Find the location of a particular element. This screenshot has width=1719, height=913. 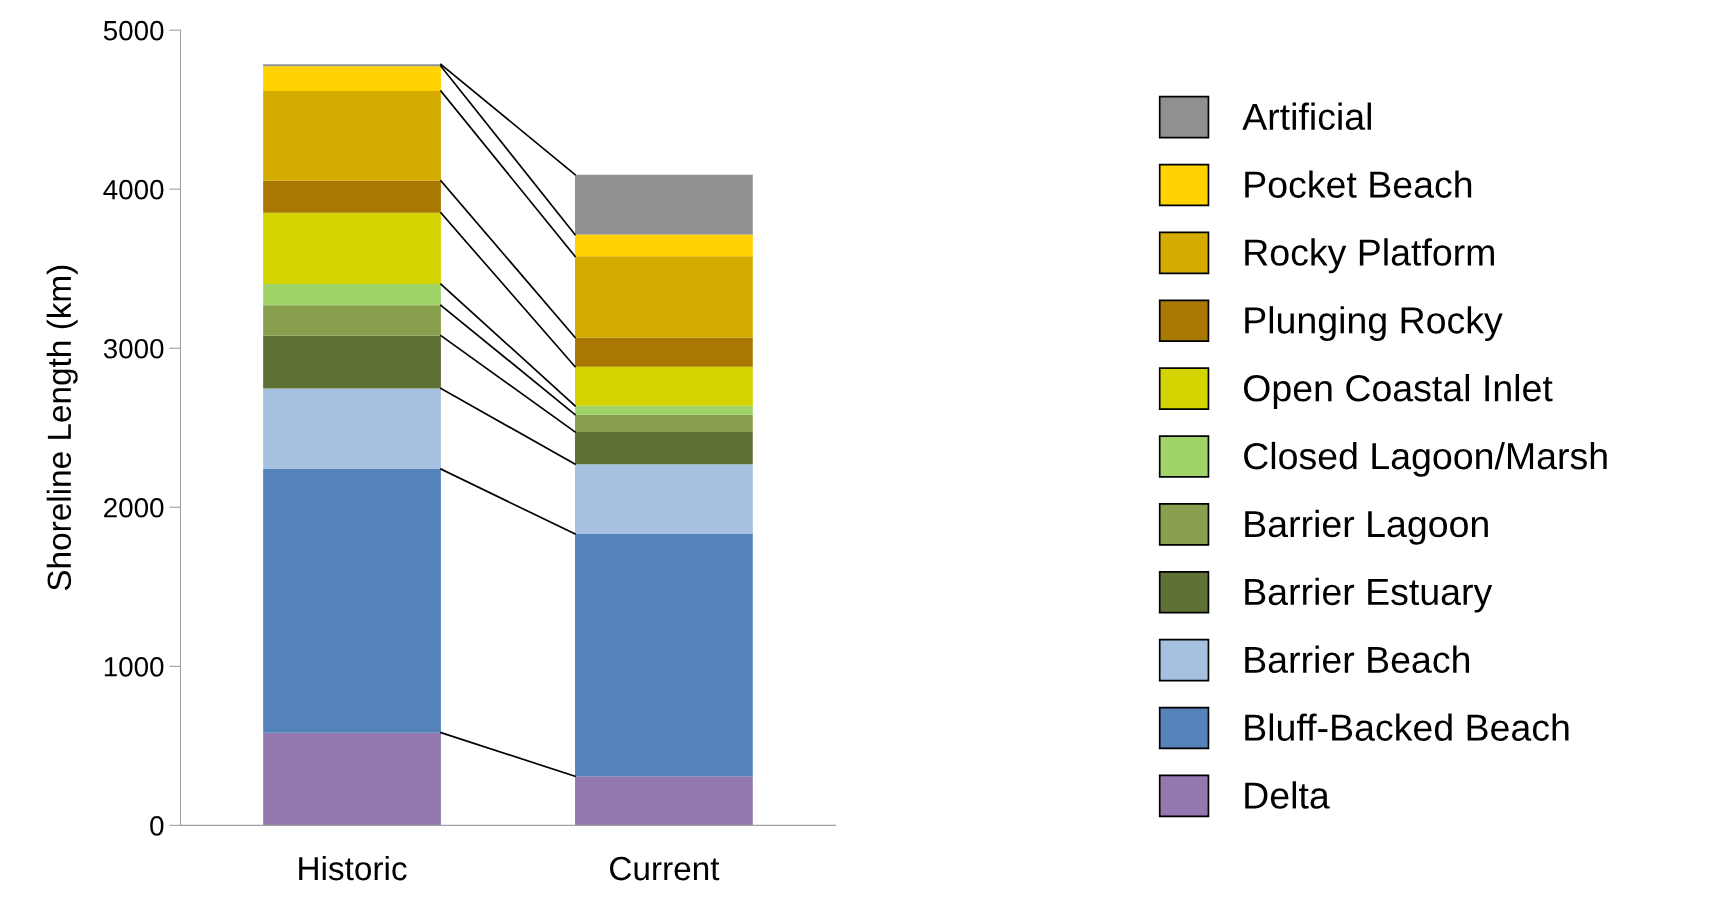

y-tick-label: 4000 is located at coordinates (133, 189).